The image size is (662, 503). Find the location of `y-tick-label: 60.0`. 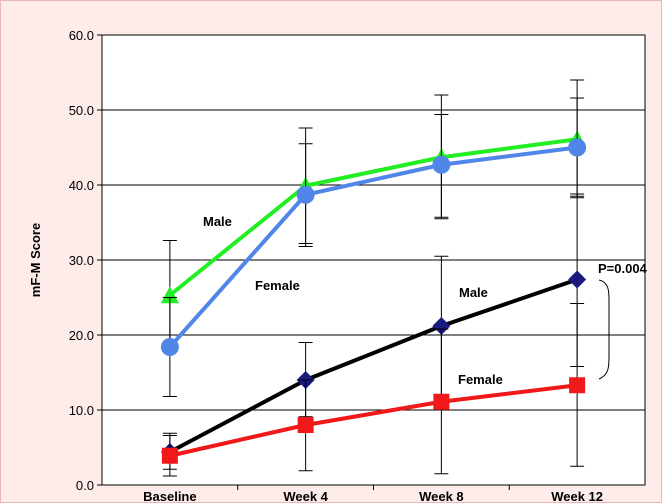

y-tick-label: 60.0 is located at coordinates (81, 35).